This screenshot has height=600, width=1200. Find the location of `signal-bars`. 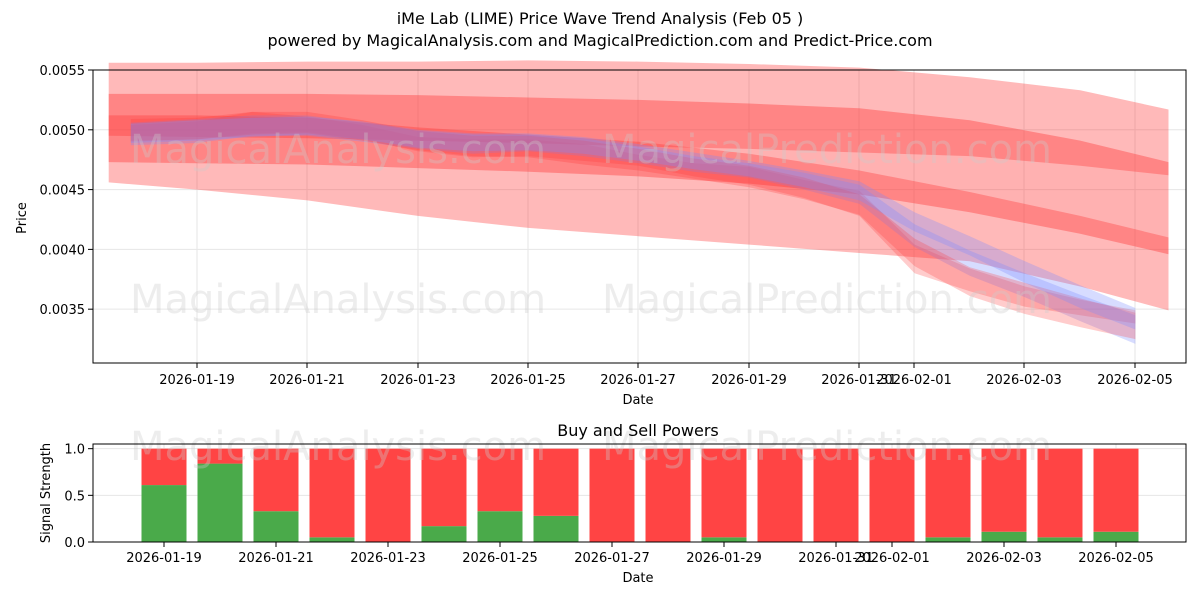

signal-bars is located at coordinates (640, 495).